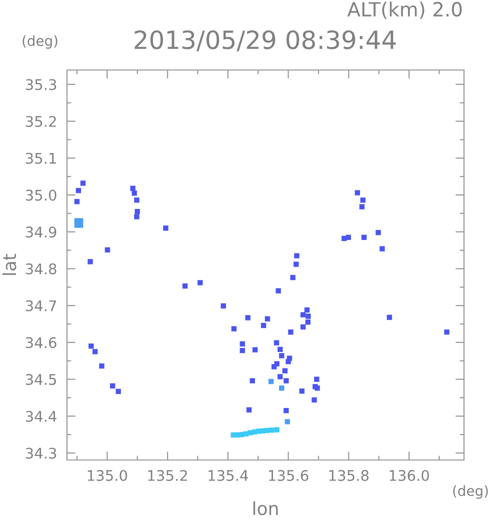 The image size is (491, 521). Describe the element at coordinates (41, 232) in the screenshot. I see `y-tick-label: 34.9` at that location.